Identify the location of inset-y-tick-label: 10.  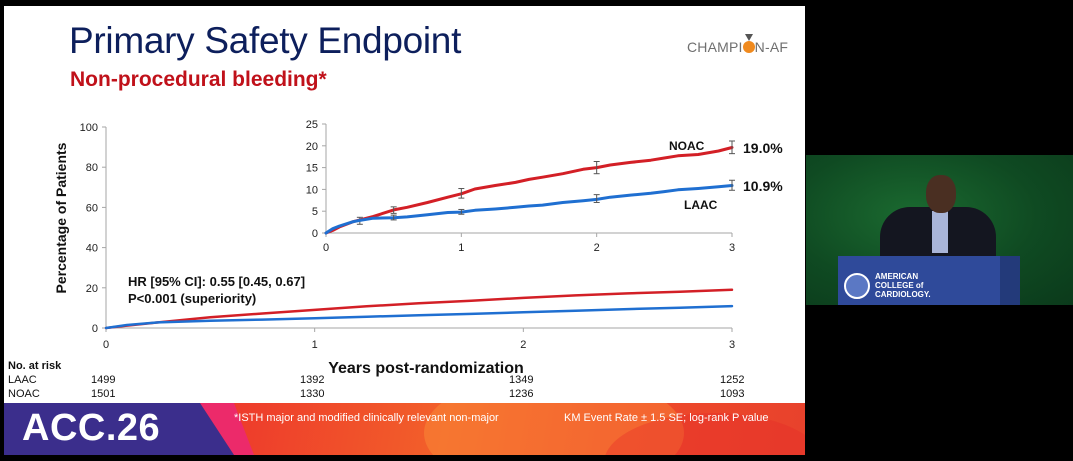
(312, 190).